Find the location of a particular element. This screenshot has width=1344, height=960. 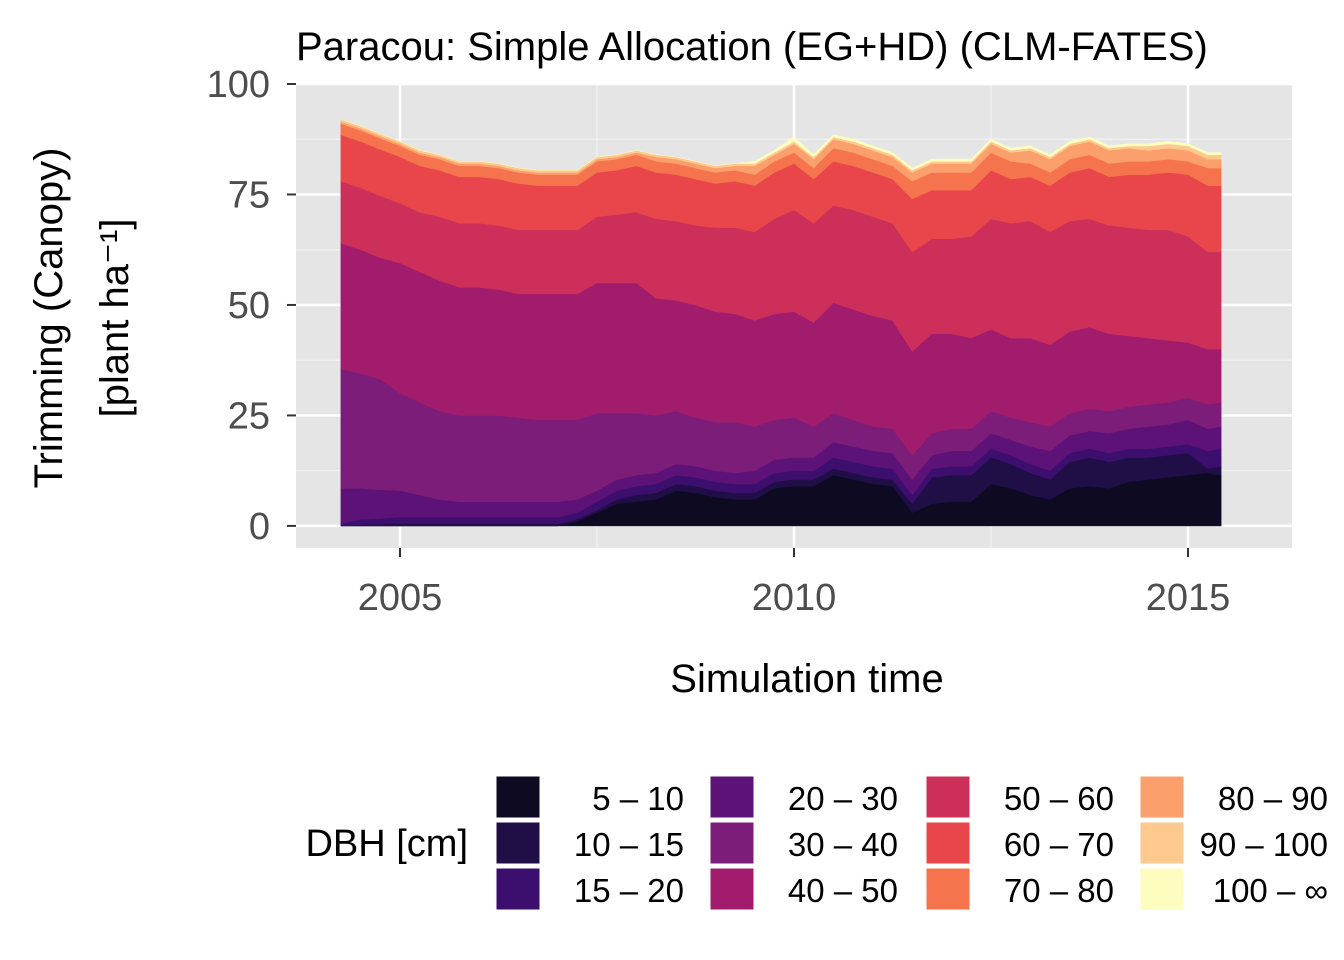

legend-label: 70 – 80 is located at coordinates (1059, 890).